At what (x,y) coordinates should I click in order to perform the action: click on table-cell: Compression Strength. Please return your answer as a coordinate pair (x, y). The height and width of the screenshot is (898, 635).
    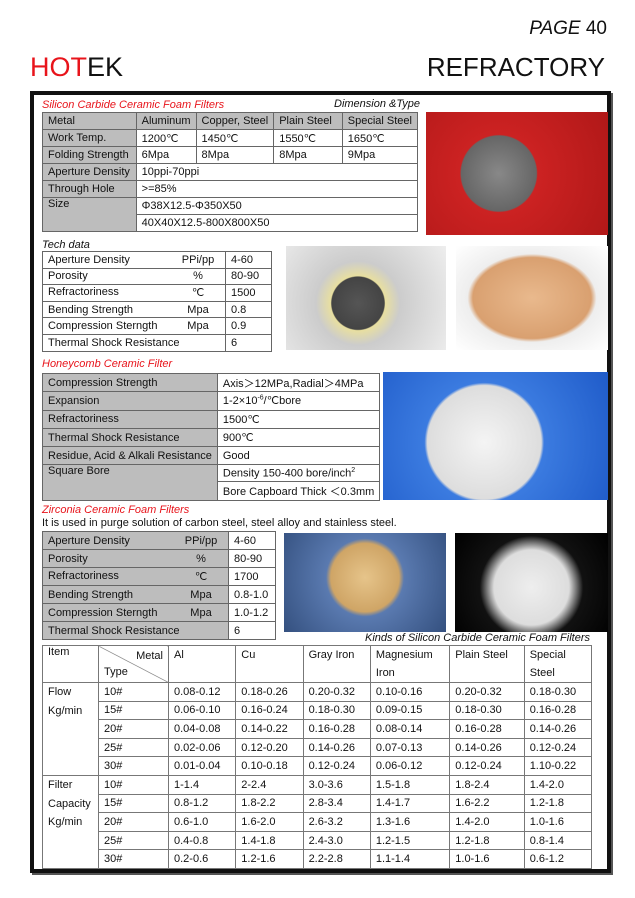
    Looking at the image, I should click on (130, 382).